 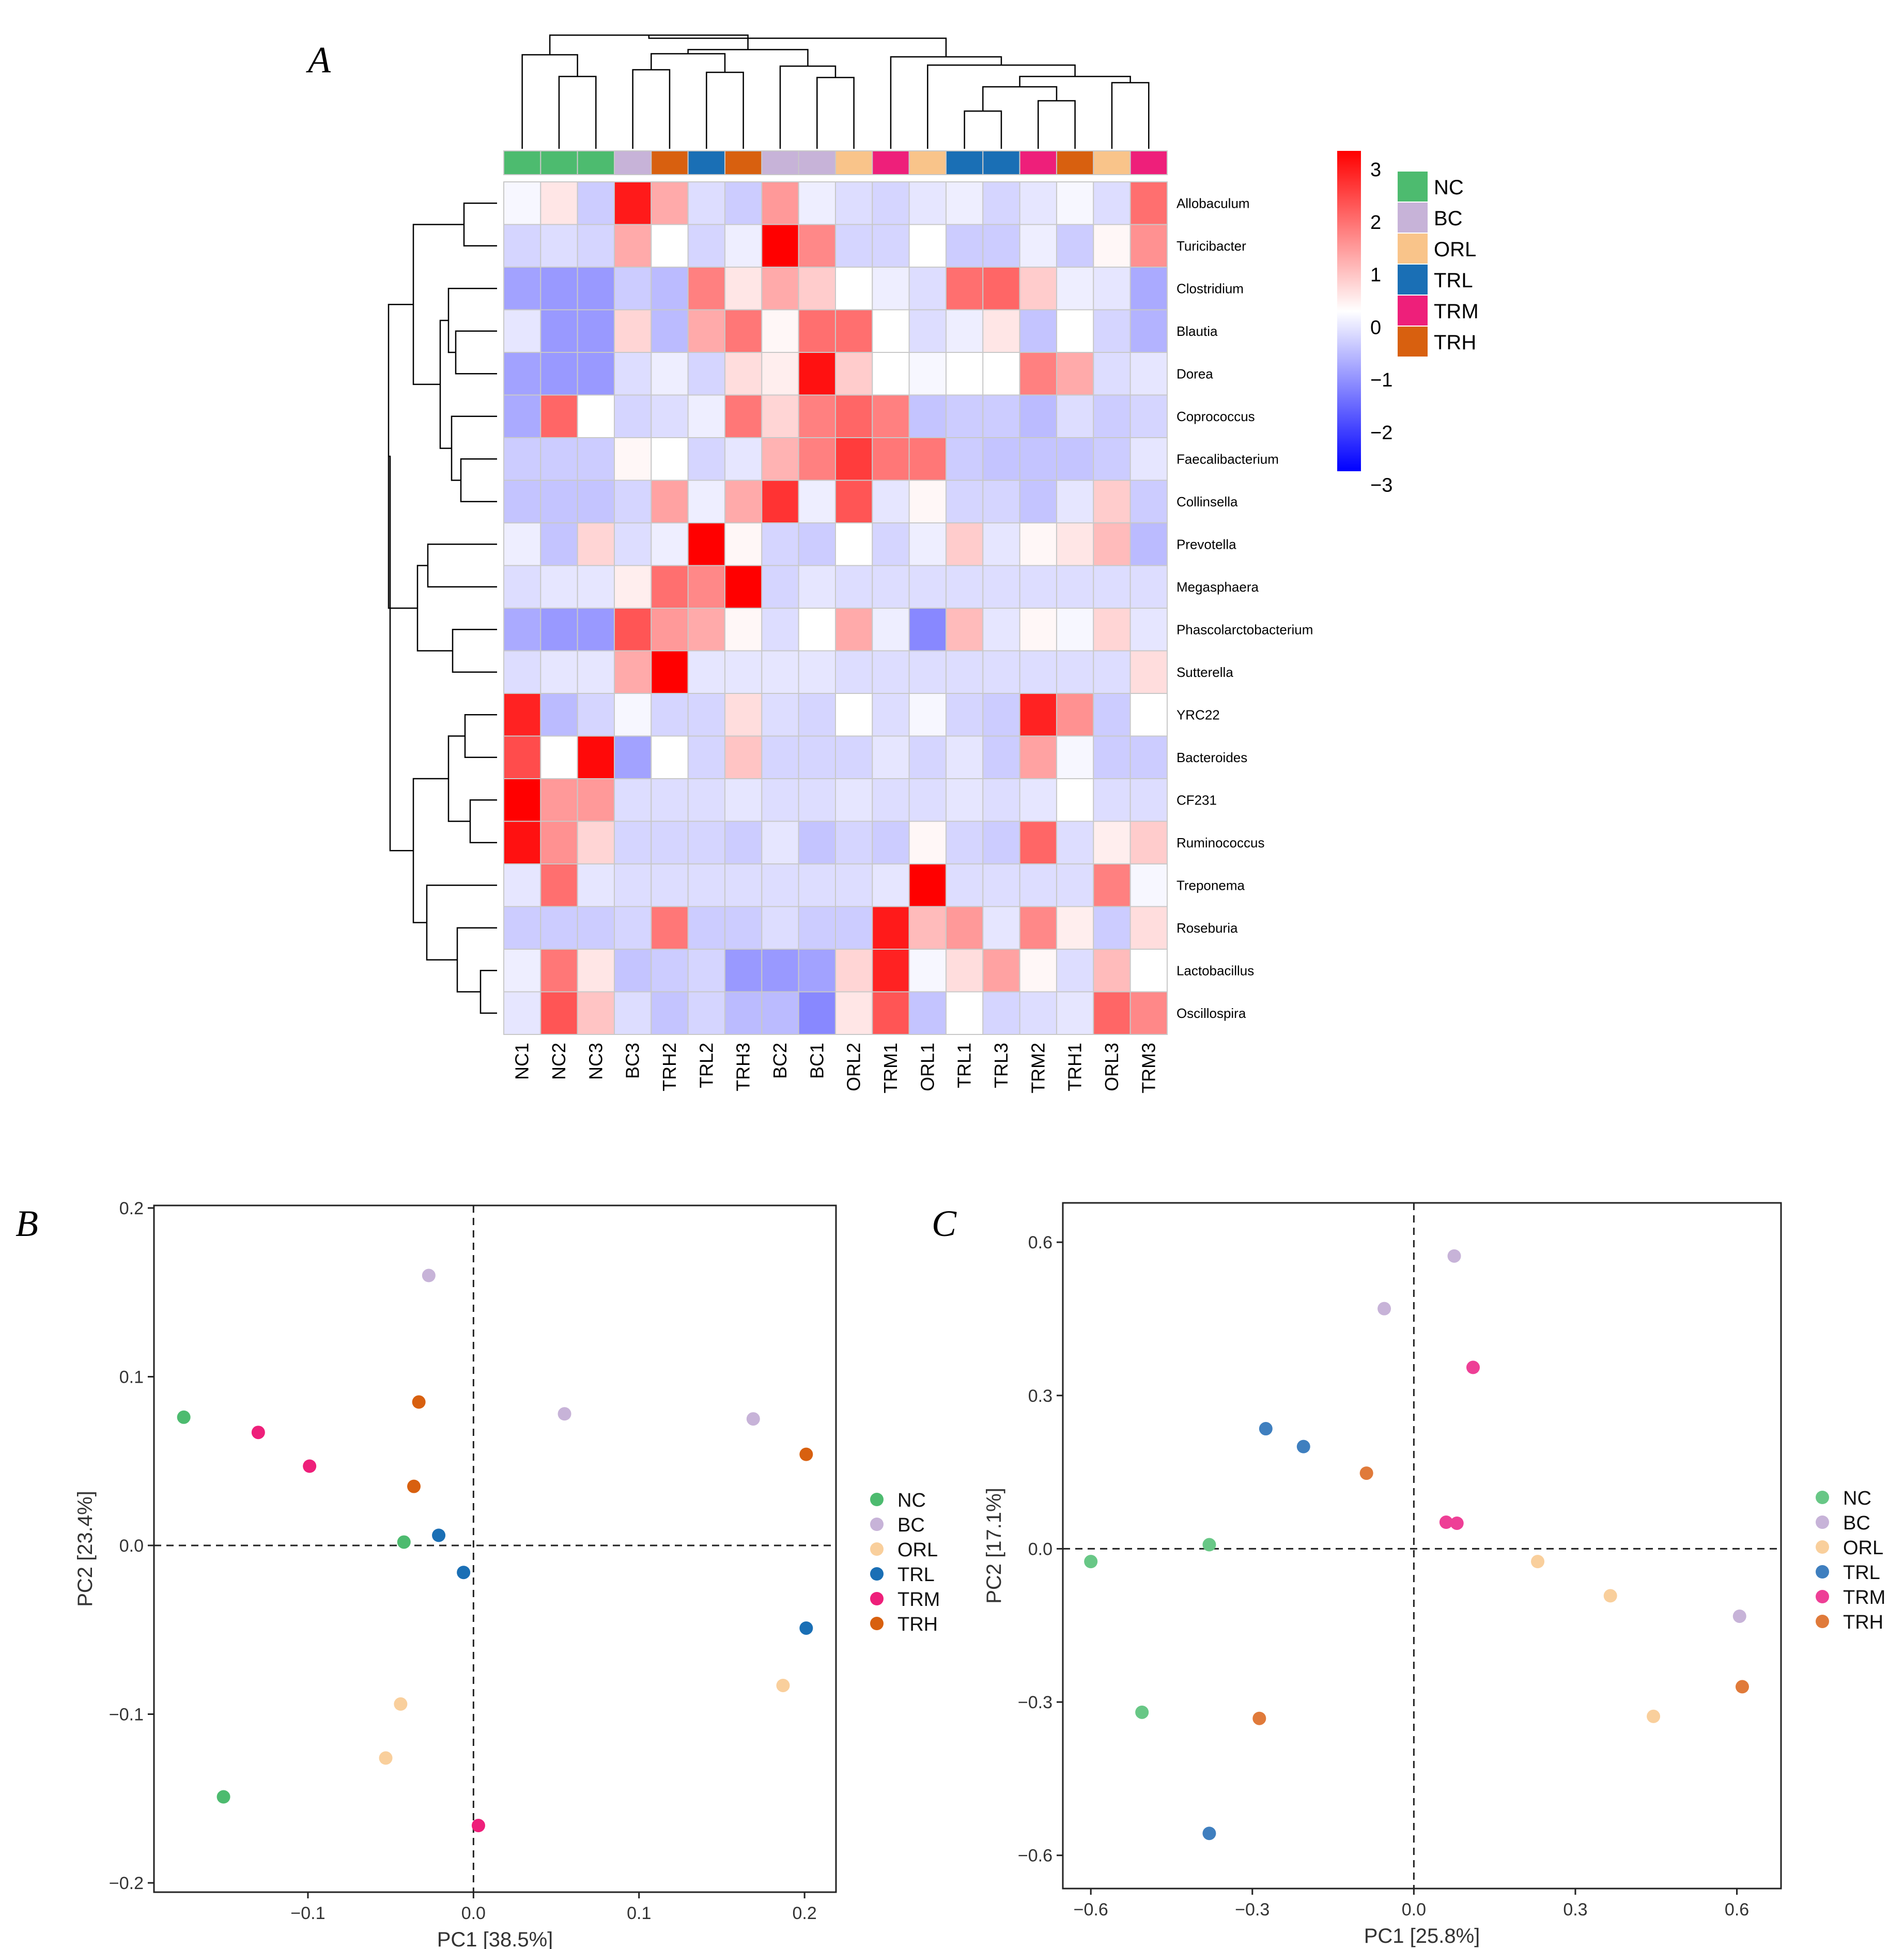 What do you see at coordinates (928, 1067) in the screenshot?
I see `heatmap-column-label: ORL1` at bounding box center [928, 1067].